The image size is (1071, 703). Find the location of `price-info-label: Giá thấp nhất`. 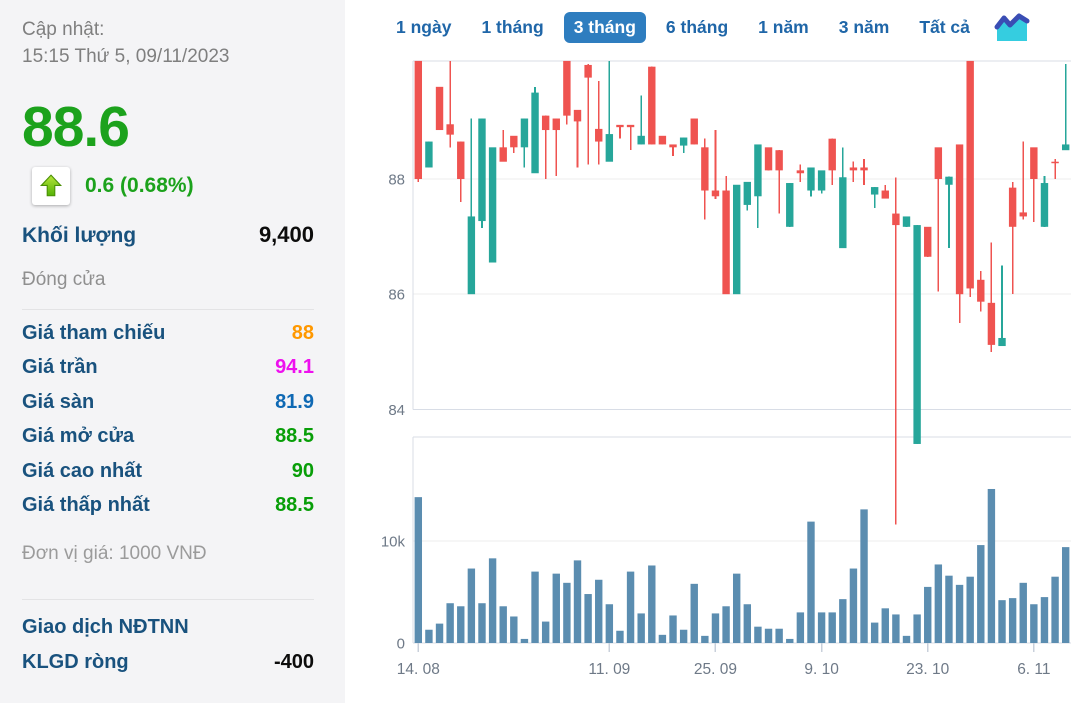

price-info-label: Giá thấp nhất is located at coordinates (86, 505).